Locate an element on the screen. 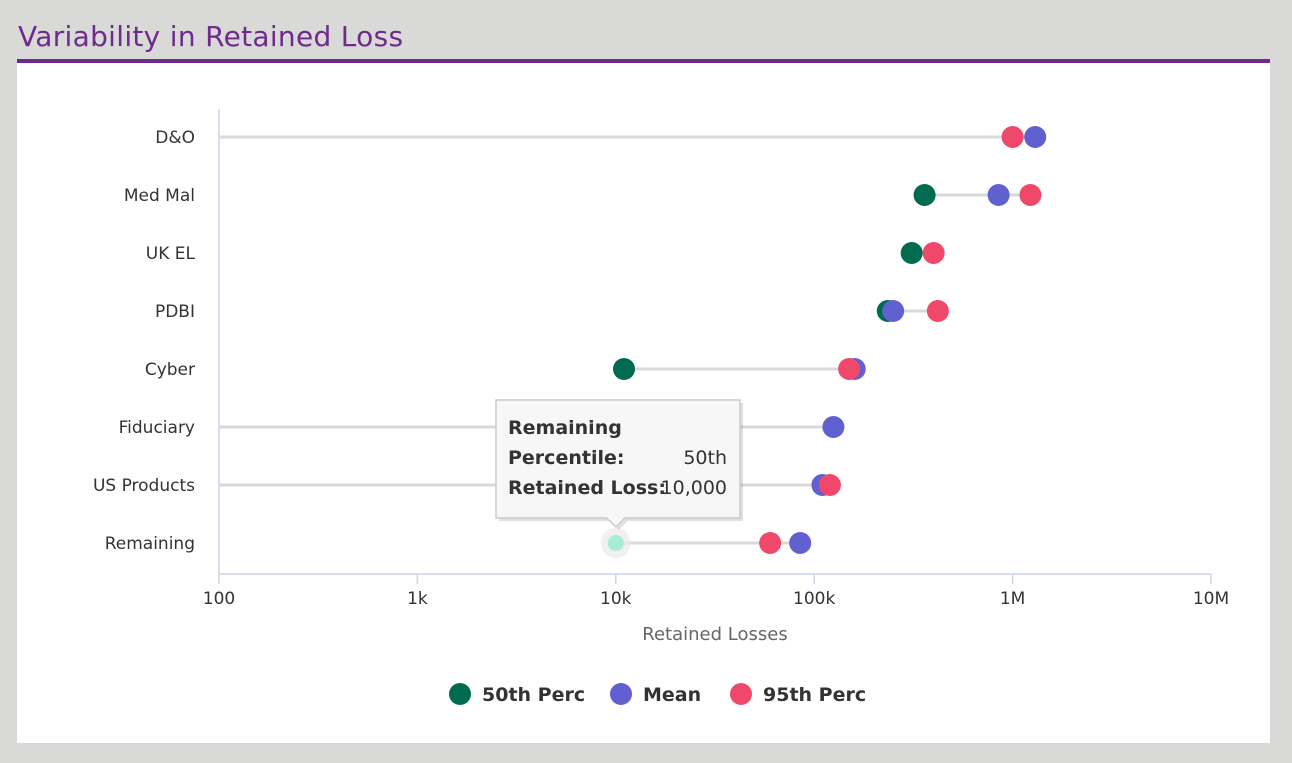 Image resolution: width=1292 pixels, height=763 pixels. category-label: Remaining is located at coordinates (150, 544).